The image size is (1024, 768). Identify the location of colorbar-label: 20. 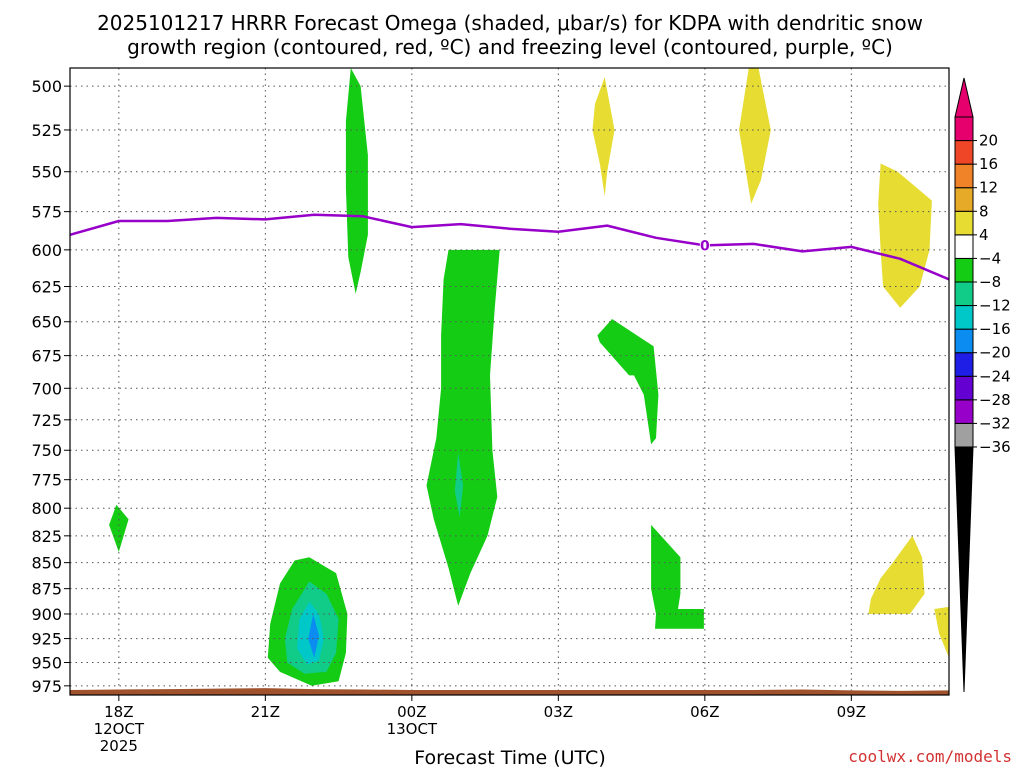
(988, 141).